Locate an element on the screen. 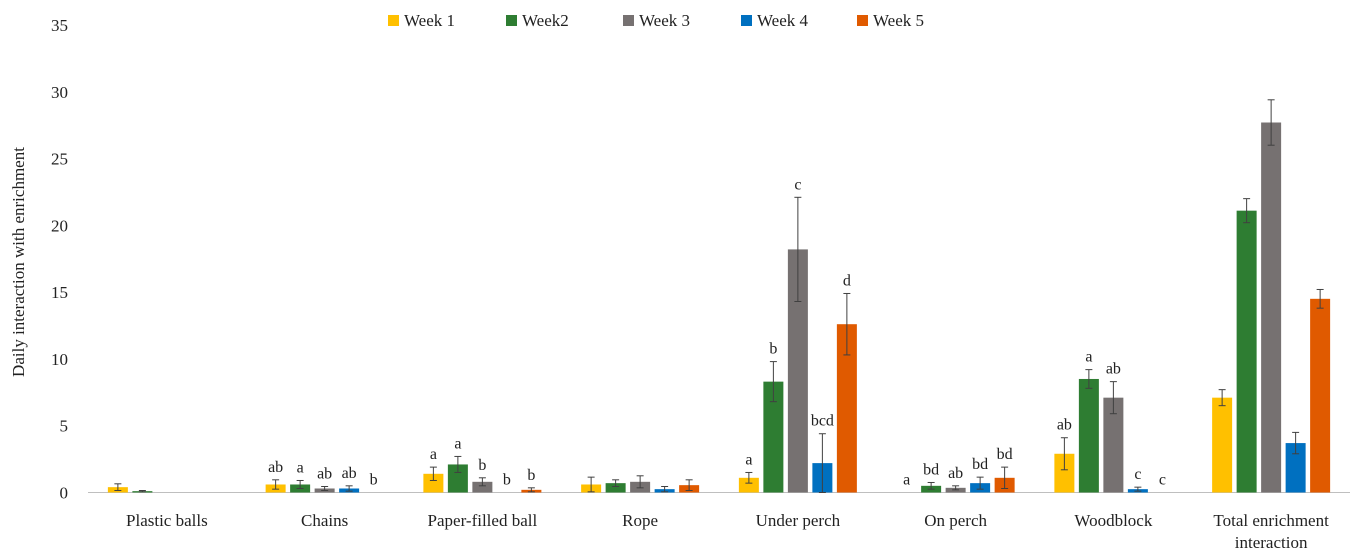 Image resolution: width=1357 pixels, height=554 pixels. y-axis-ticks: 0 5 10 15 20 25 30 35 is located at coordinates (59, 259).